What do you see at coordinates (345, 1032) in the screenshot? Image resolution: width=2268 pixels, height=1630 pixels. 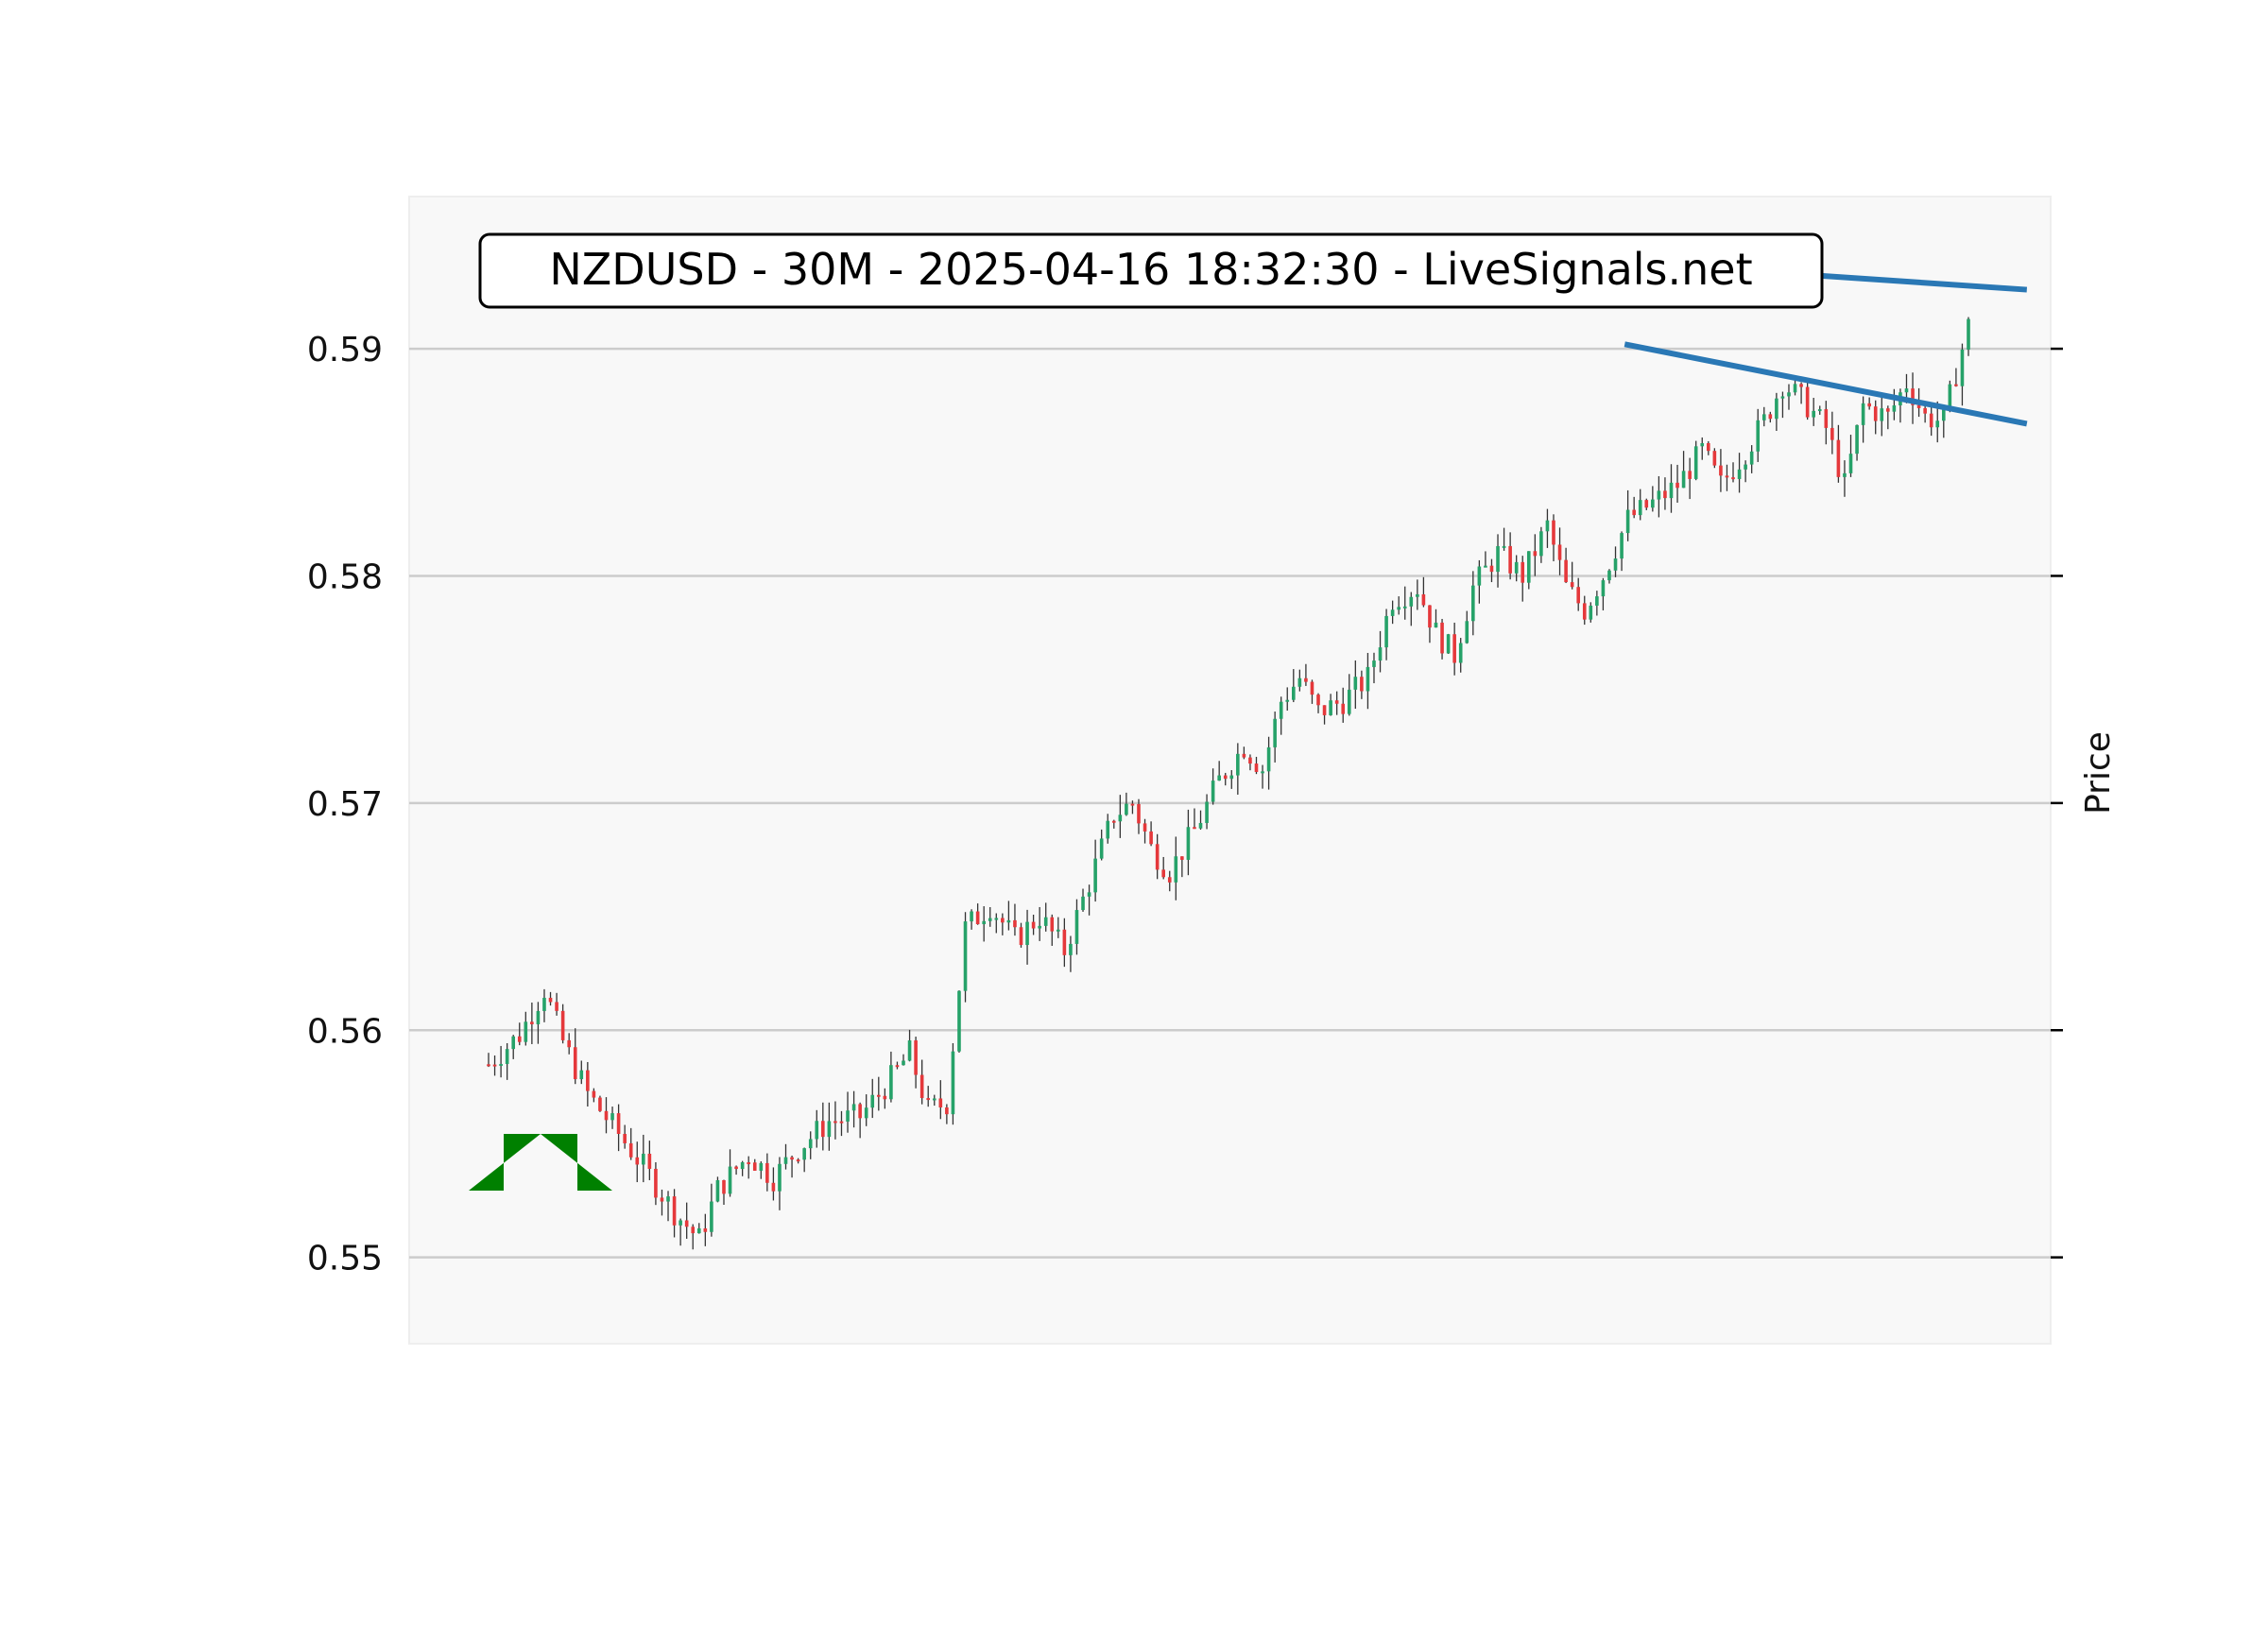 I see `y-tick-label: 0.56` at bounding box center [345, 1032].